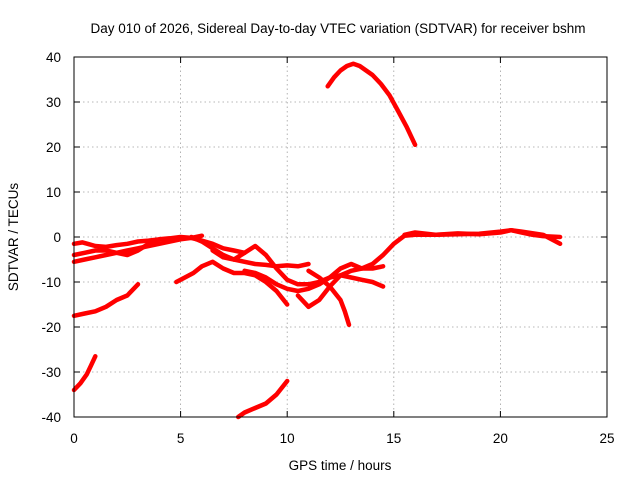 This screenshot has width=640, height=480. What do you see at coordinates (51, 372) in the screenshot?
I see `y-tick-label: -30` at bounding box center [51, 372].